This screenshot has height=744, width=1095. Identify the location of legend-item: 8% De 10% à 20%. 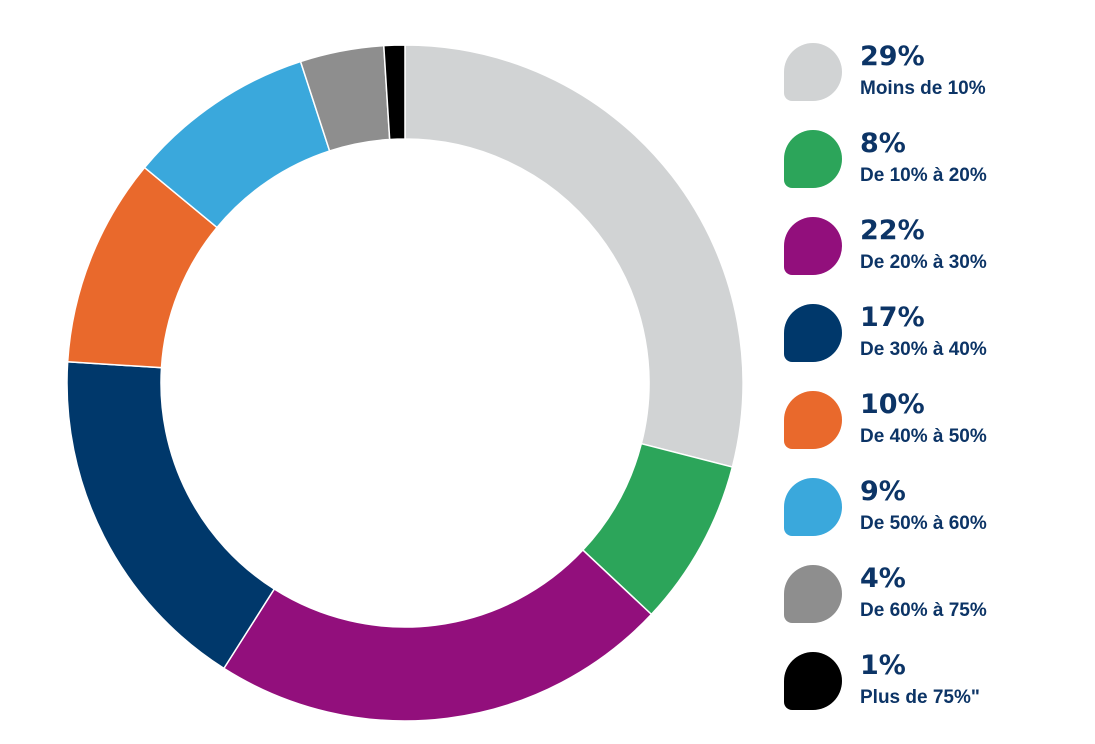
(934, 170).